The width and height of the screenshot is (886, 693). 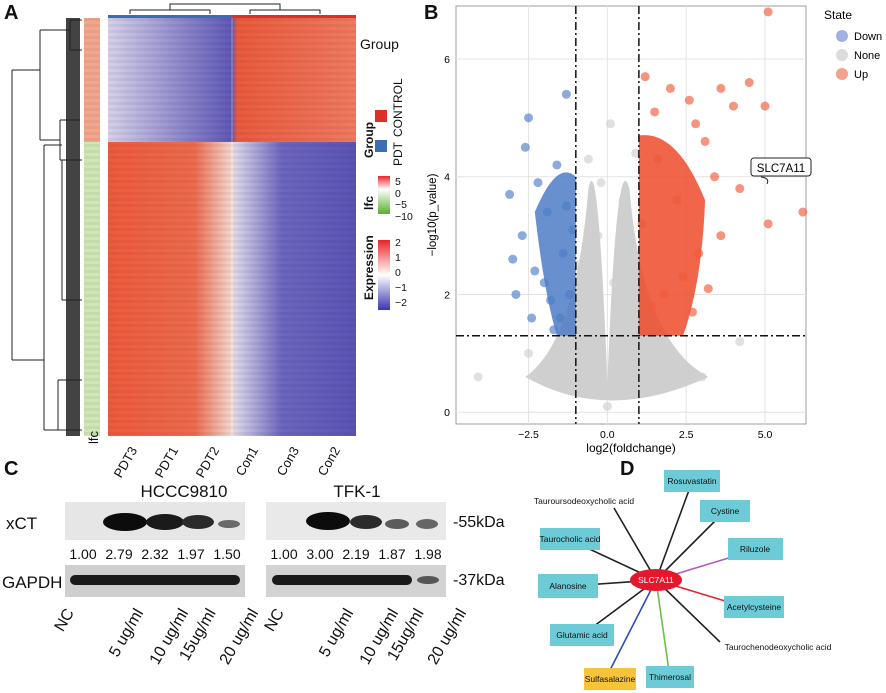 I want to click on label-riluzole: Riluzole, so click(x=755, y=549).